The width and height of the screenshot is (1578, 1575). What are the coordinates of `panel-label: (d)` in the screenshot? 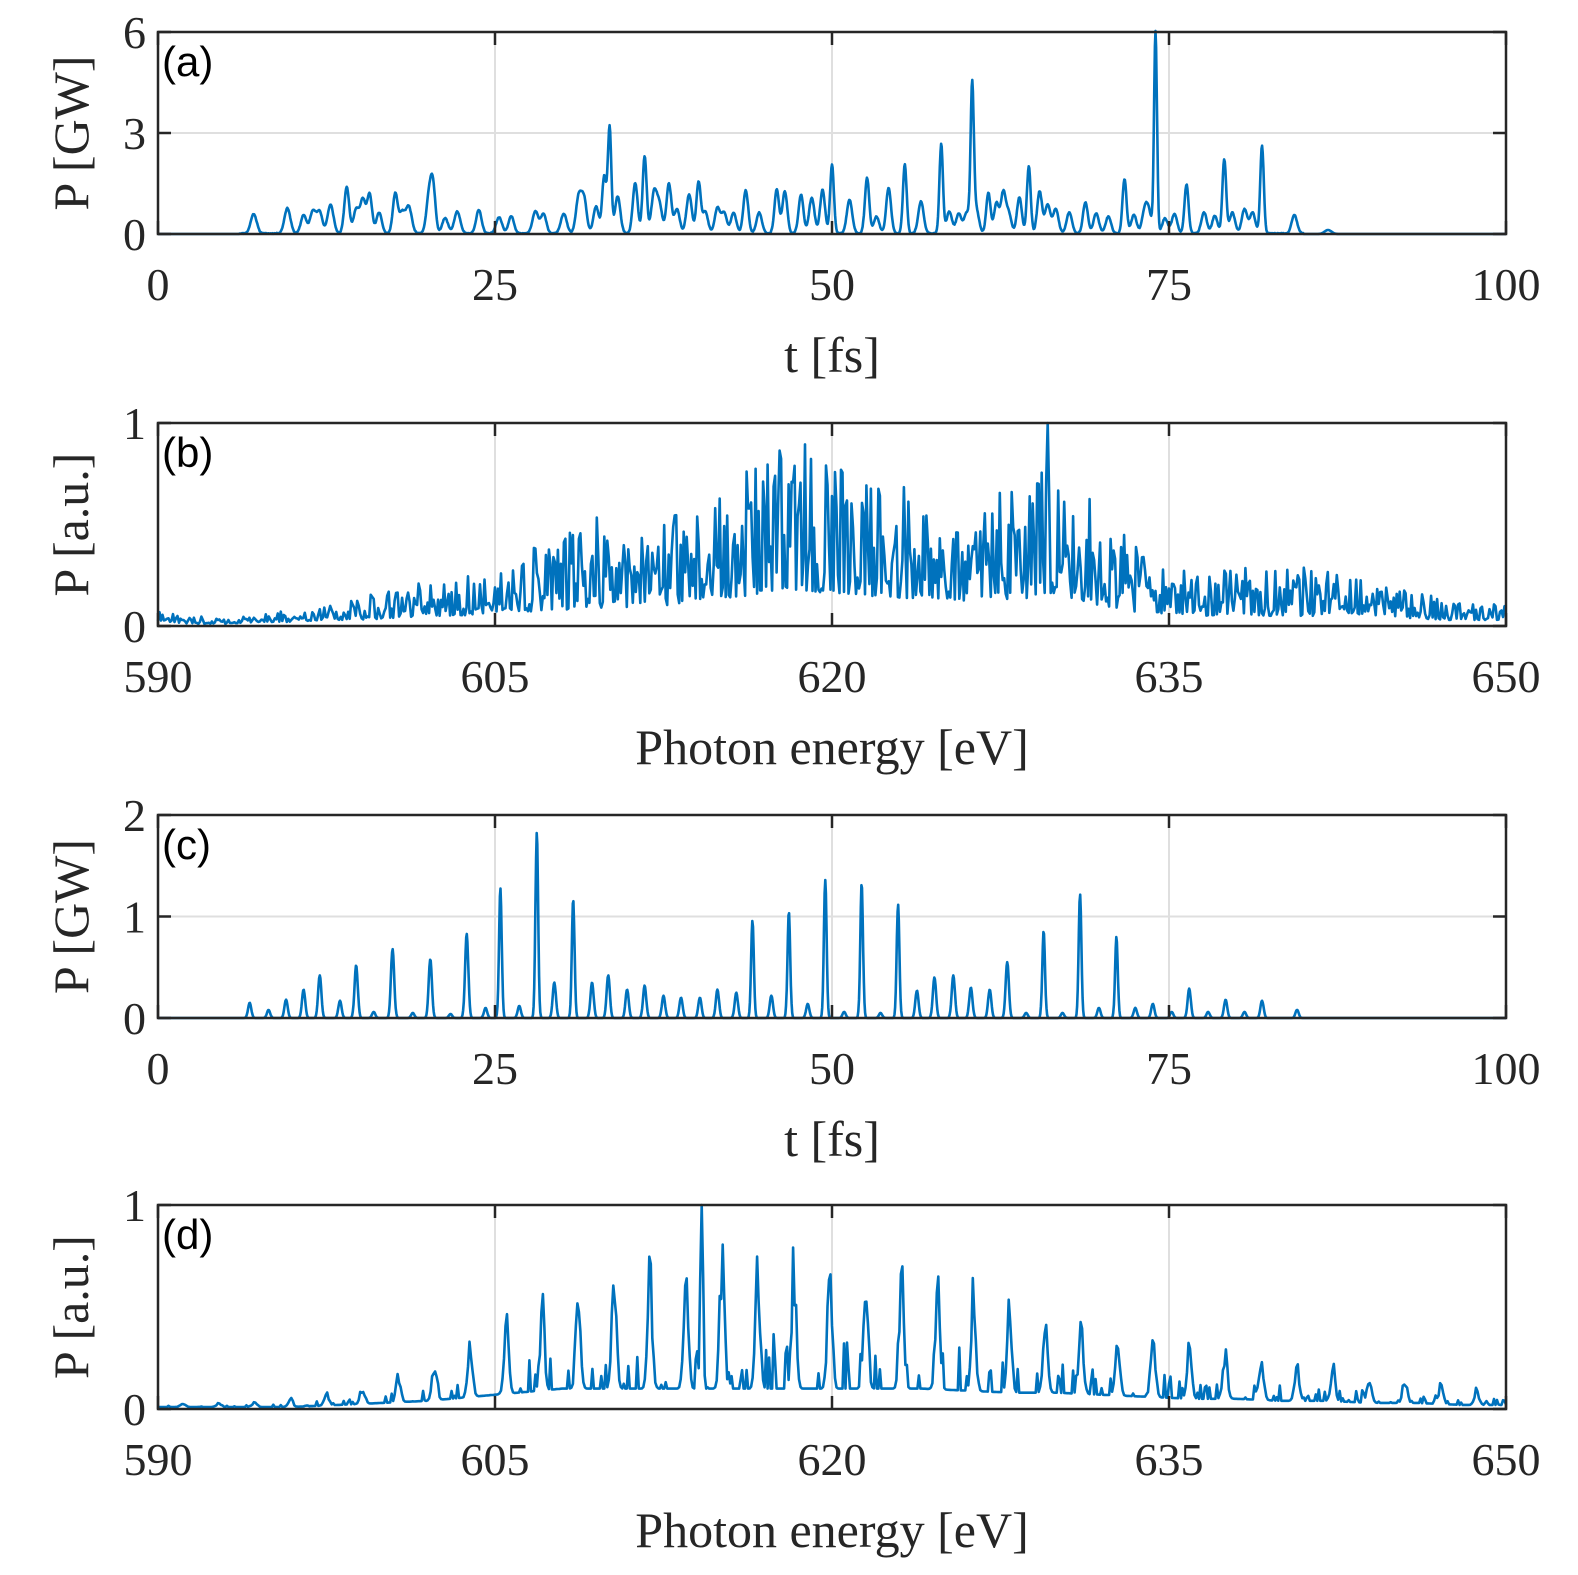 It's located at (187, 1234).